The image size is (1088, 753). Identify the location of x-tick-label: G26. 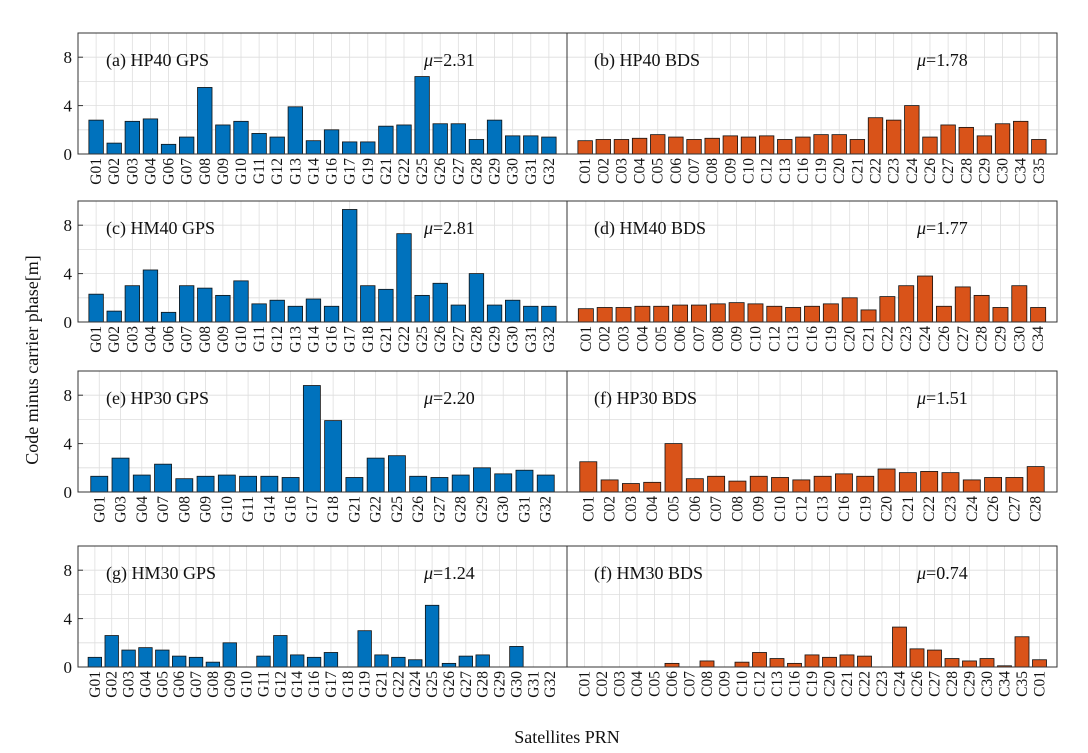
(440, 171).